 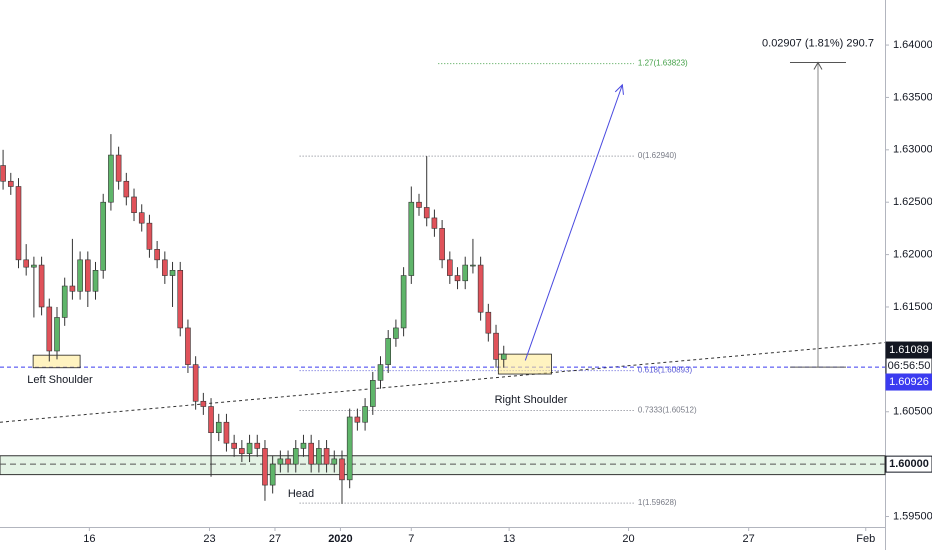 I want to click on annotation: Right Shoulder, so click(x=531, y=400).